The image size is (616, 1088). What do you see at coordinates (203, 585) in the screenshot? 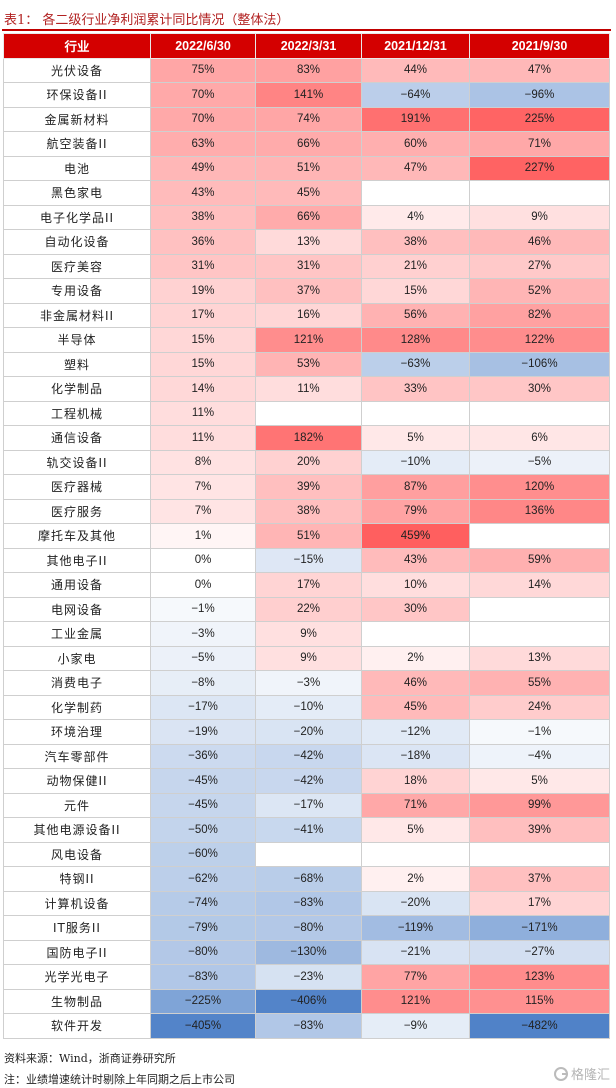
I see `value-cell: 0%` at bounding box center [203, 585].